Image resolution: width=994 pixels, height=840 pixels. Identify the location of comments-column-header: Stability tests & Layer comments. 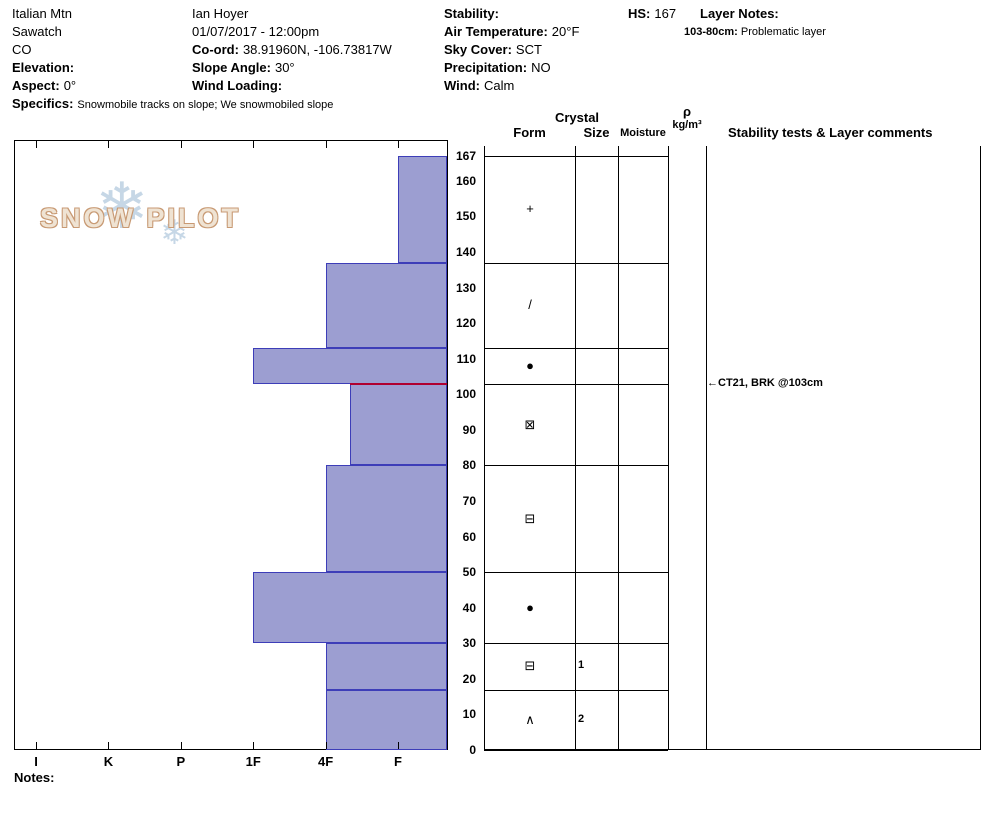
(830, 132).